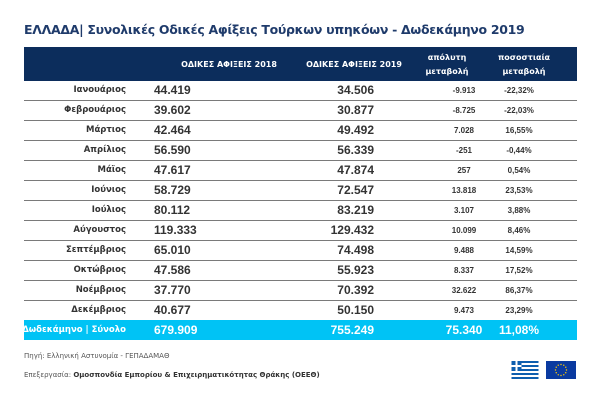 This screenshot has height=404, width=600. What do you see at coordinates (355, 150) in the screenshot?
I see `arrivals-2019-cell: 56.339` at bounding box center [355, 150].